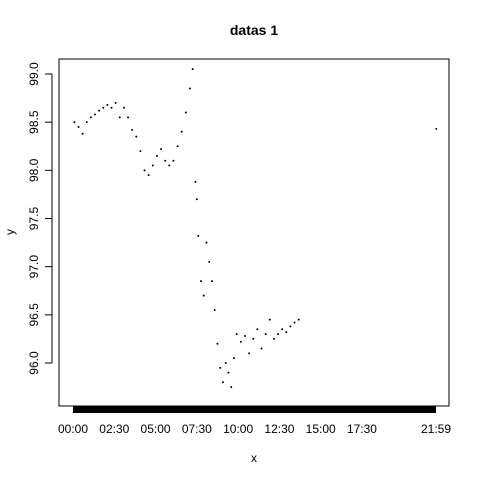 This screenshot has height=480, width=480. What do you see at coordinates (254, 458) in the screenshot?
I see `x-axis-label: x` at bounding box center [254, 458].